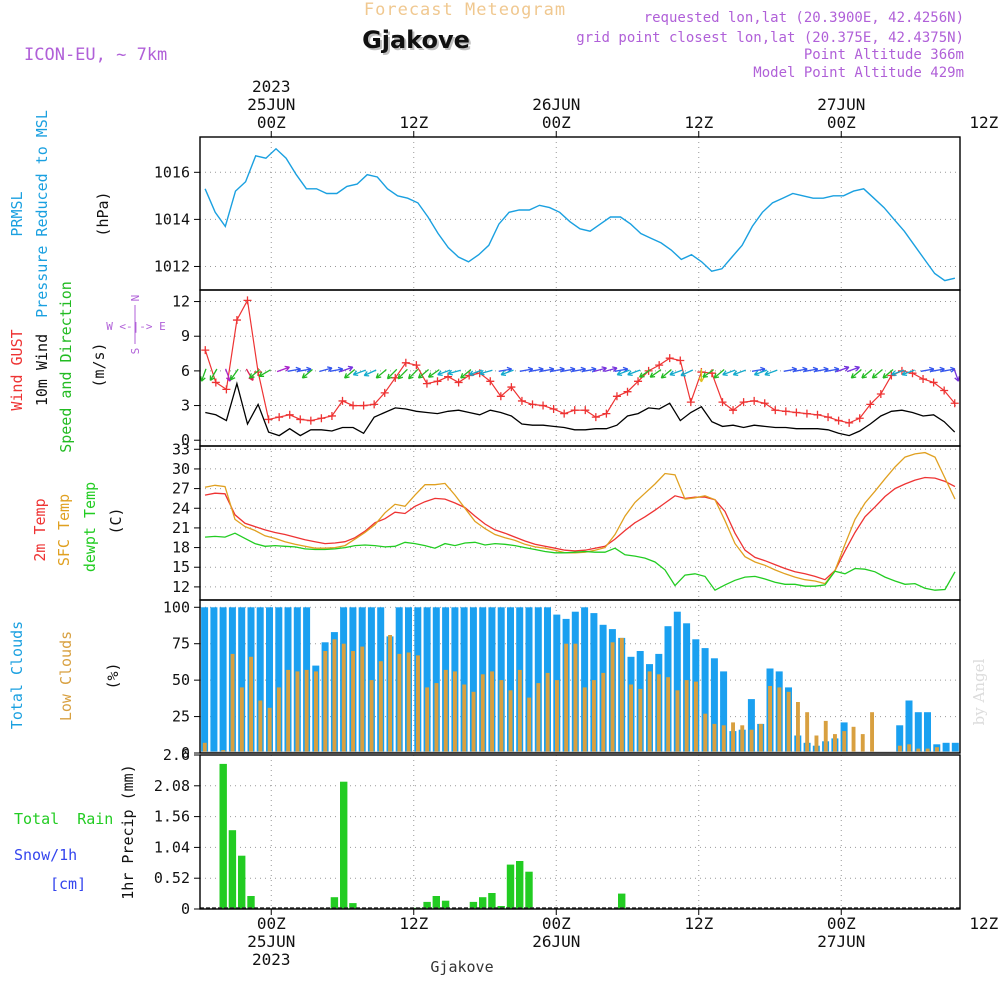  What do you see at coordinates (68, 884) in the screenshot?
I see `precip-label-cm: [cm]` at bounding box center [68, 884].